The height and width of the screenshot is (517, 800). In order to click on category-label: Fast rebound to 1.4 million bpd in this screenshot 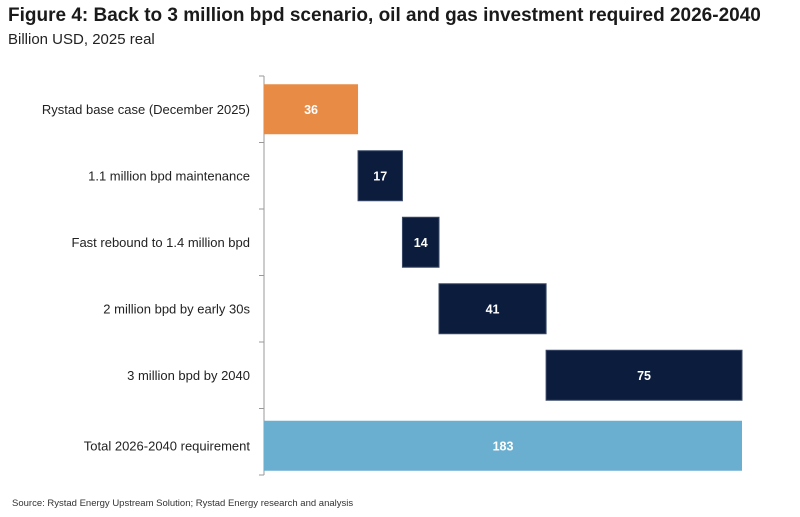, I will do `click(161, 242)`.